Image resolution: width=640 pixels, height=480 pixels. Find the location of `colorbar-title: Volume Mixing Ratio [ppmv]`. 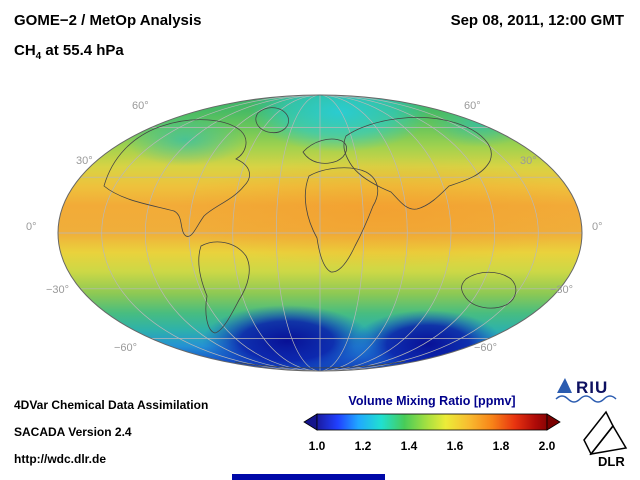

colorbar-title: Volume Mixing Ratio [ppmv] is located at coordinates (432, 401).